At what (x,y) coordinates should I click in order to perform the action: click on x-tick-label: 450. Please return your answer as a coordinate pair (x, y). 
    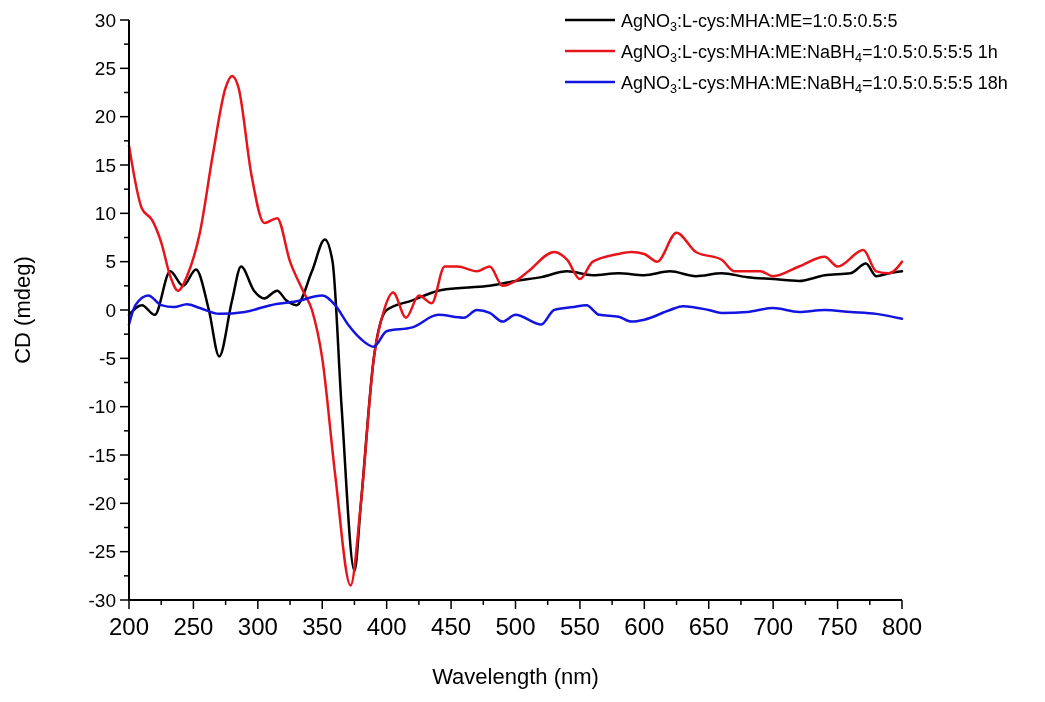
    Looking at the image, I should click on (451, 626).